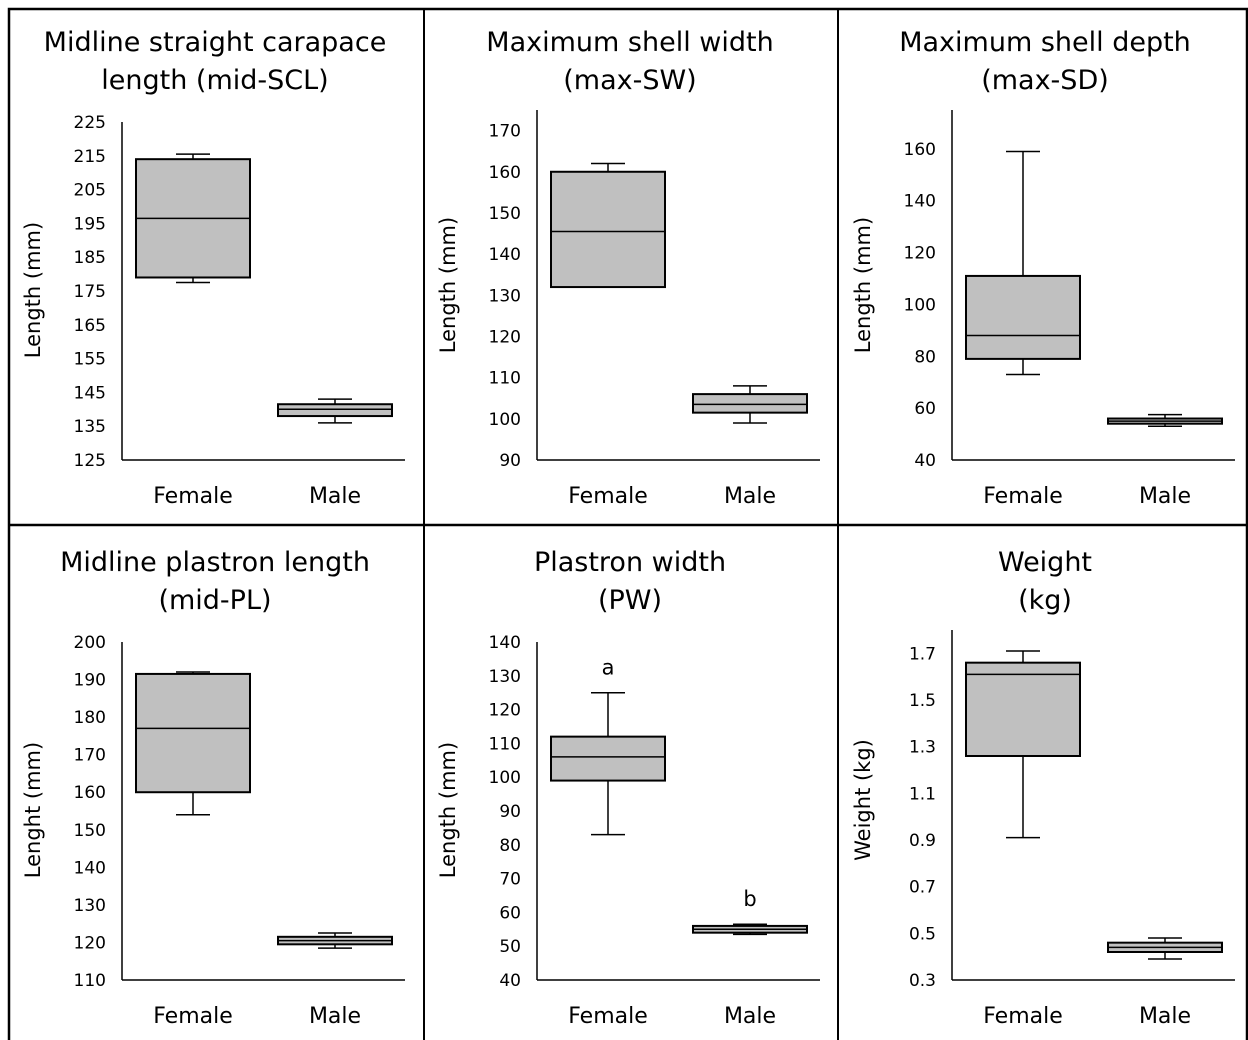 This screenshot has width=1248, height=1040. I want to click on chart-title-line: Maximum shell depth, so click(1045, 42).